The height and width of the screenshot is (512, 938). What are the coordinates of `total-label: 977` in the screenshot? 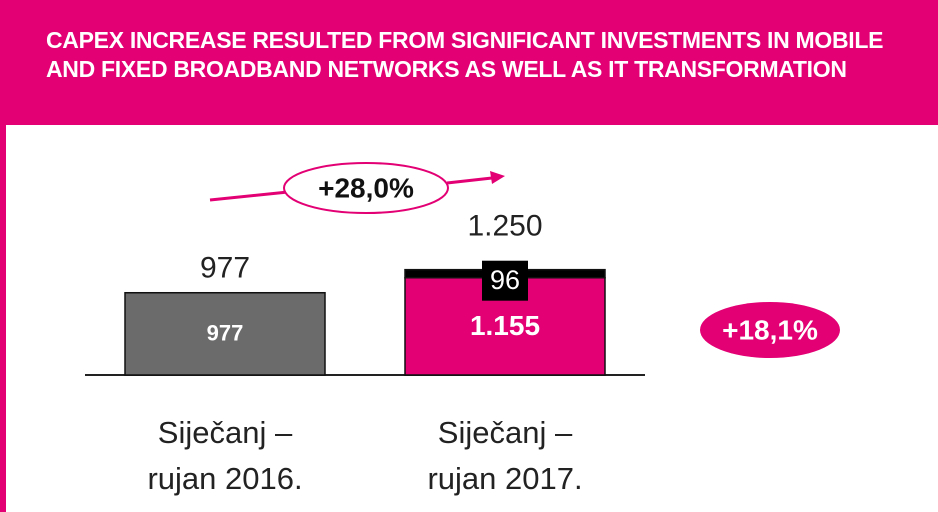 It's located at (225, 268).